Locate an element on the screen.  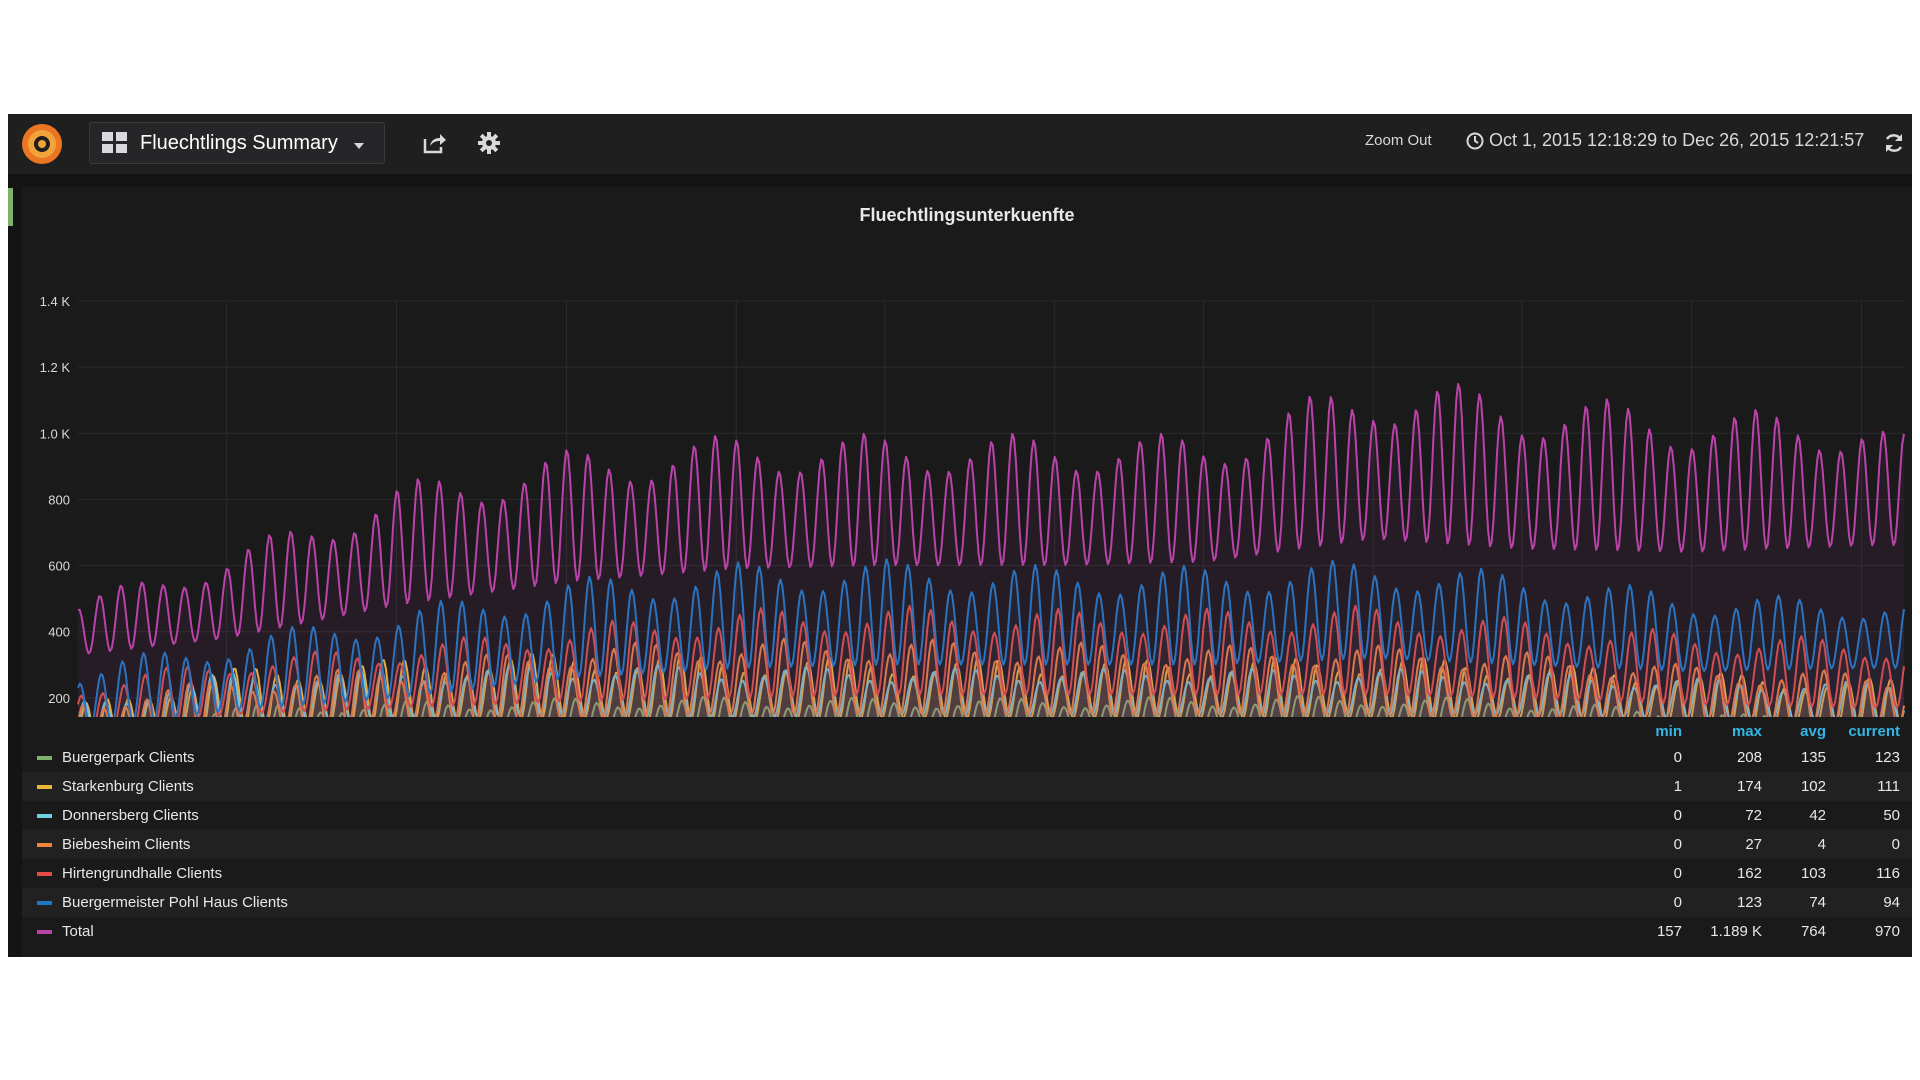
top-navbar: Fluechtlings Summary Zoom Out is located at coordinates (960, 144).